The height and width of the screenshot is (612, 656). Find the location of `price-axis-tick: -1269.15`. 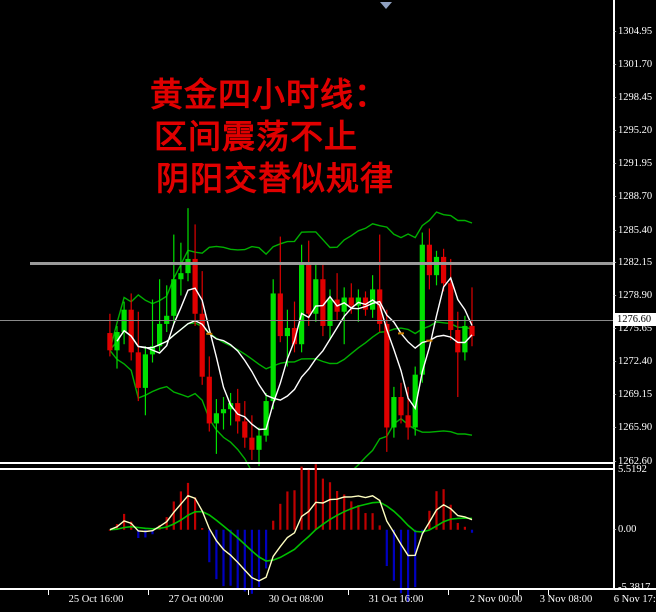

price-axis-tick: -1269.15 is located at coordinates (633, 395).